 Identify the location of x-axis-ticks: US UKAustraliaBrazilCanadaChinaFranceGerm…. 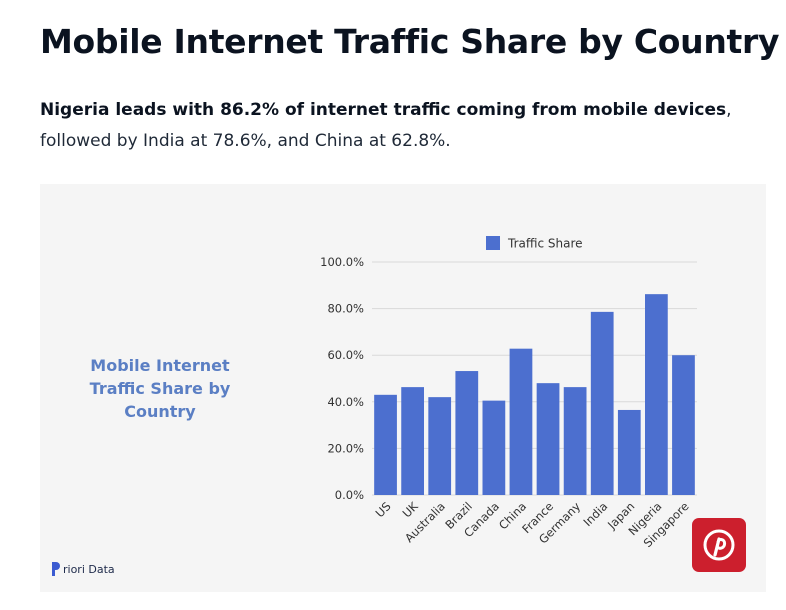
(532, 524).